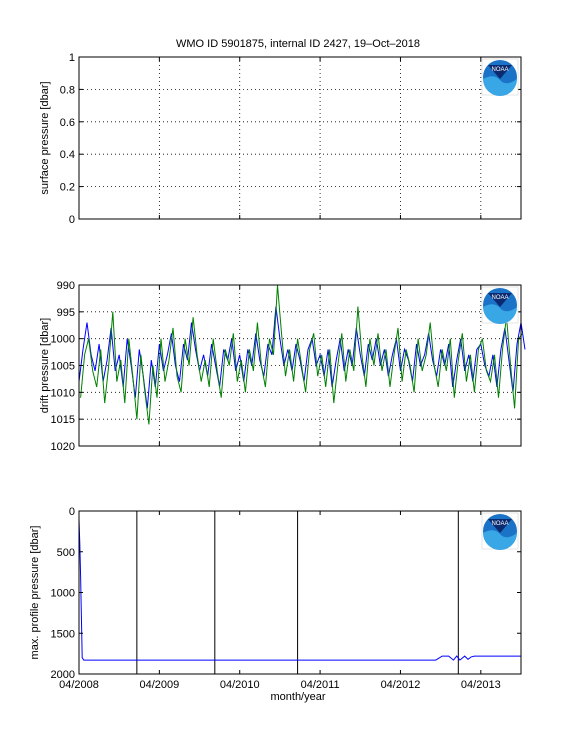 The width and height of the screenshot is (576, 756). Describe the element at coordinates (481, 685) in the screenshot. I see `x-tick-label: 04/2013` at that location.